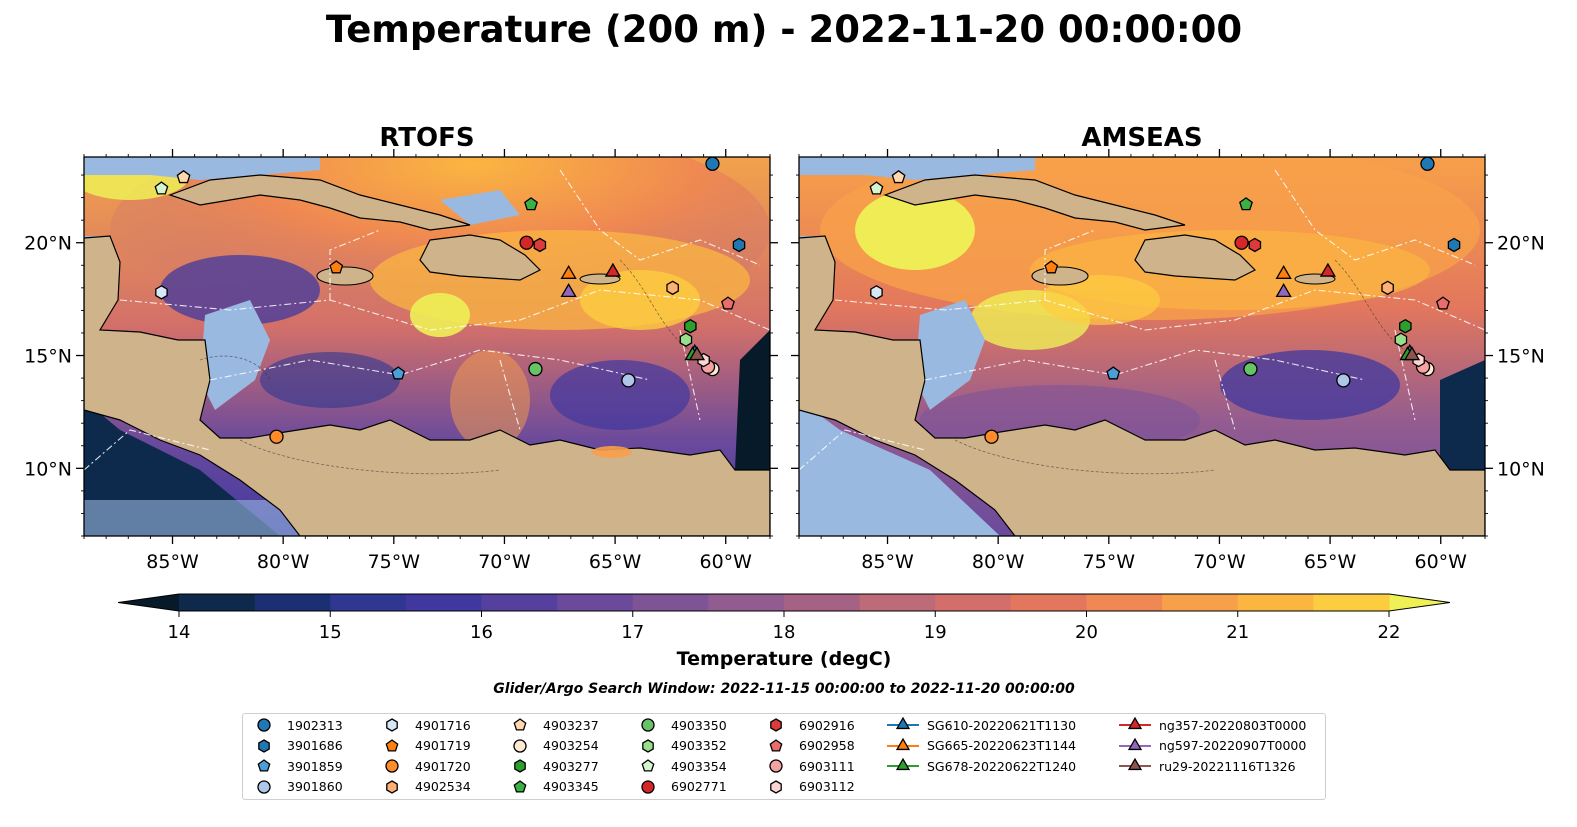 This screenshot has height=827, width=1577. What do you see at coordinates (330, 632) in the screenshot?
I see `colorbar-tick-label: 15` at bounding box center [330, 632].